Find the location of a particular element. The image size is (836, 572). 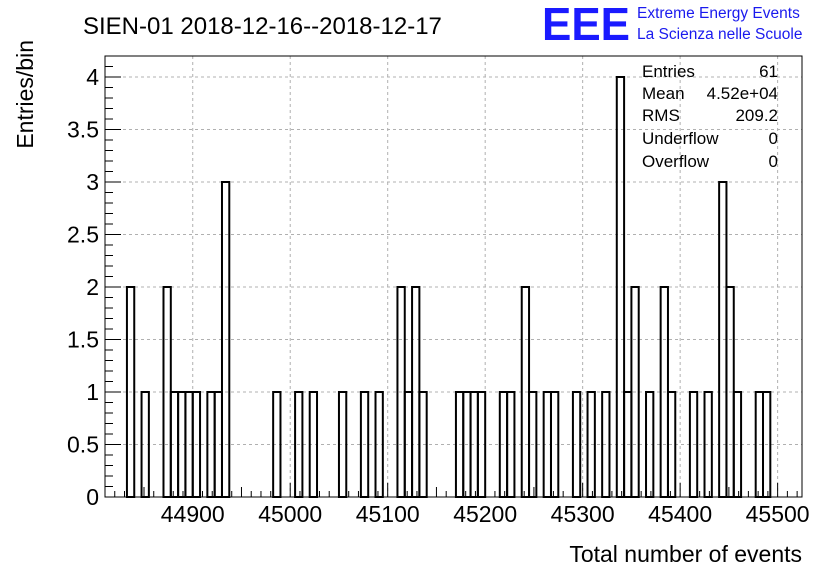

y-tick-label: 0.5 is located at coordinates (83, 445).